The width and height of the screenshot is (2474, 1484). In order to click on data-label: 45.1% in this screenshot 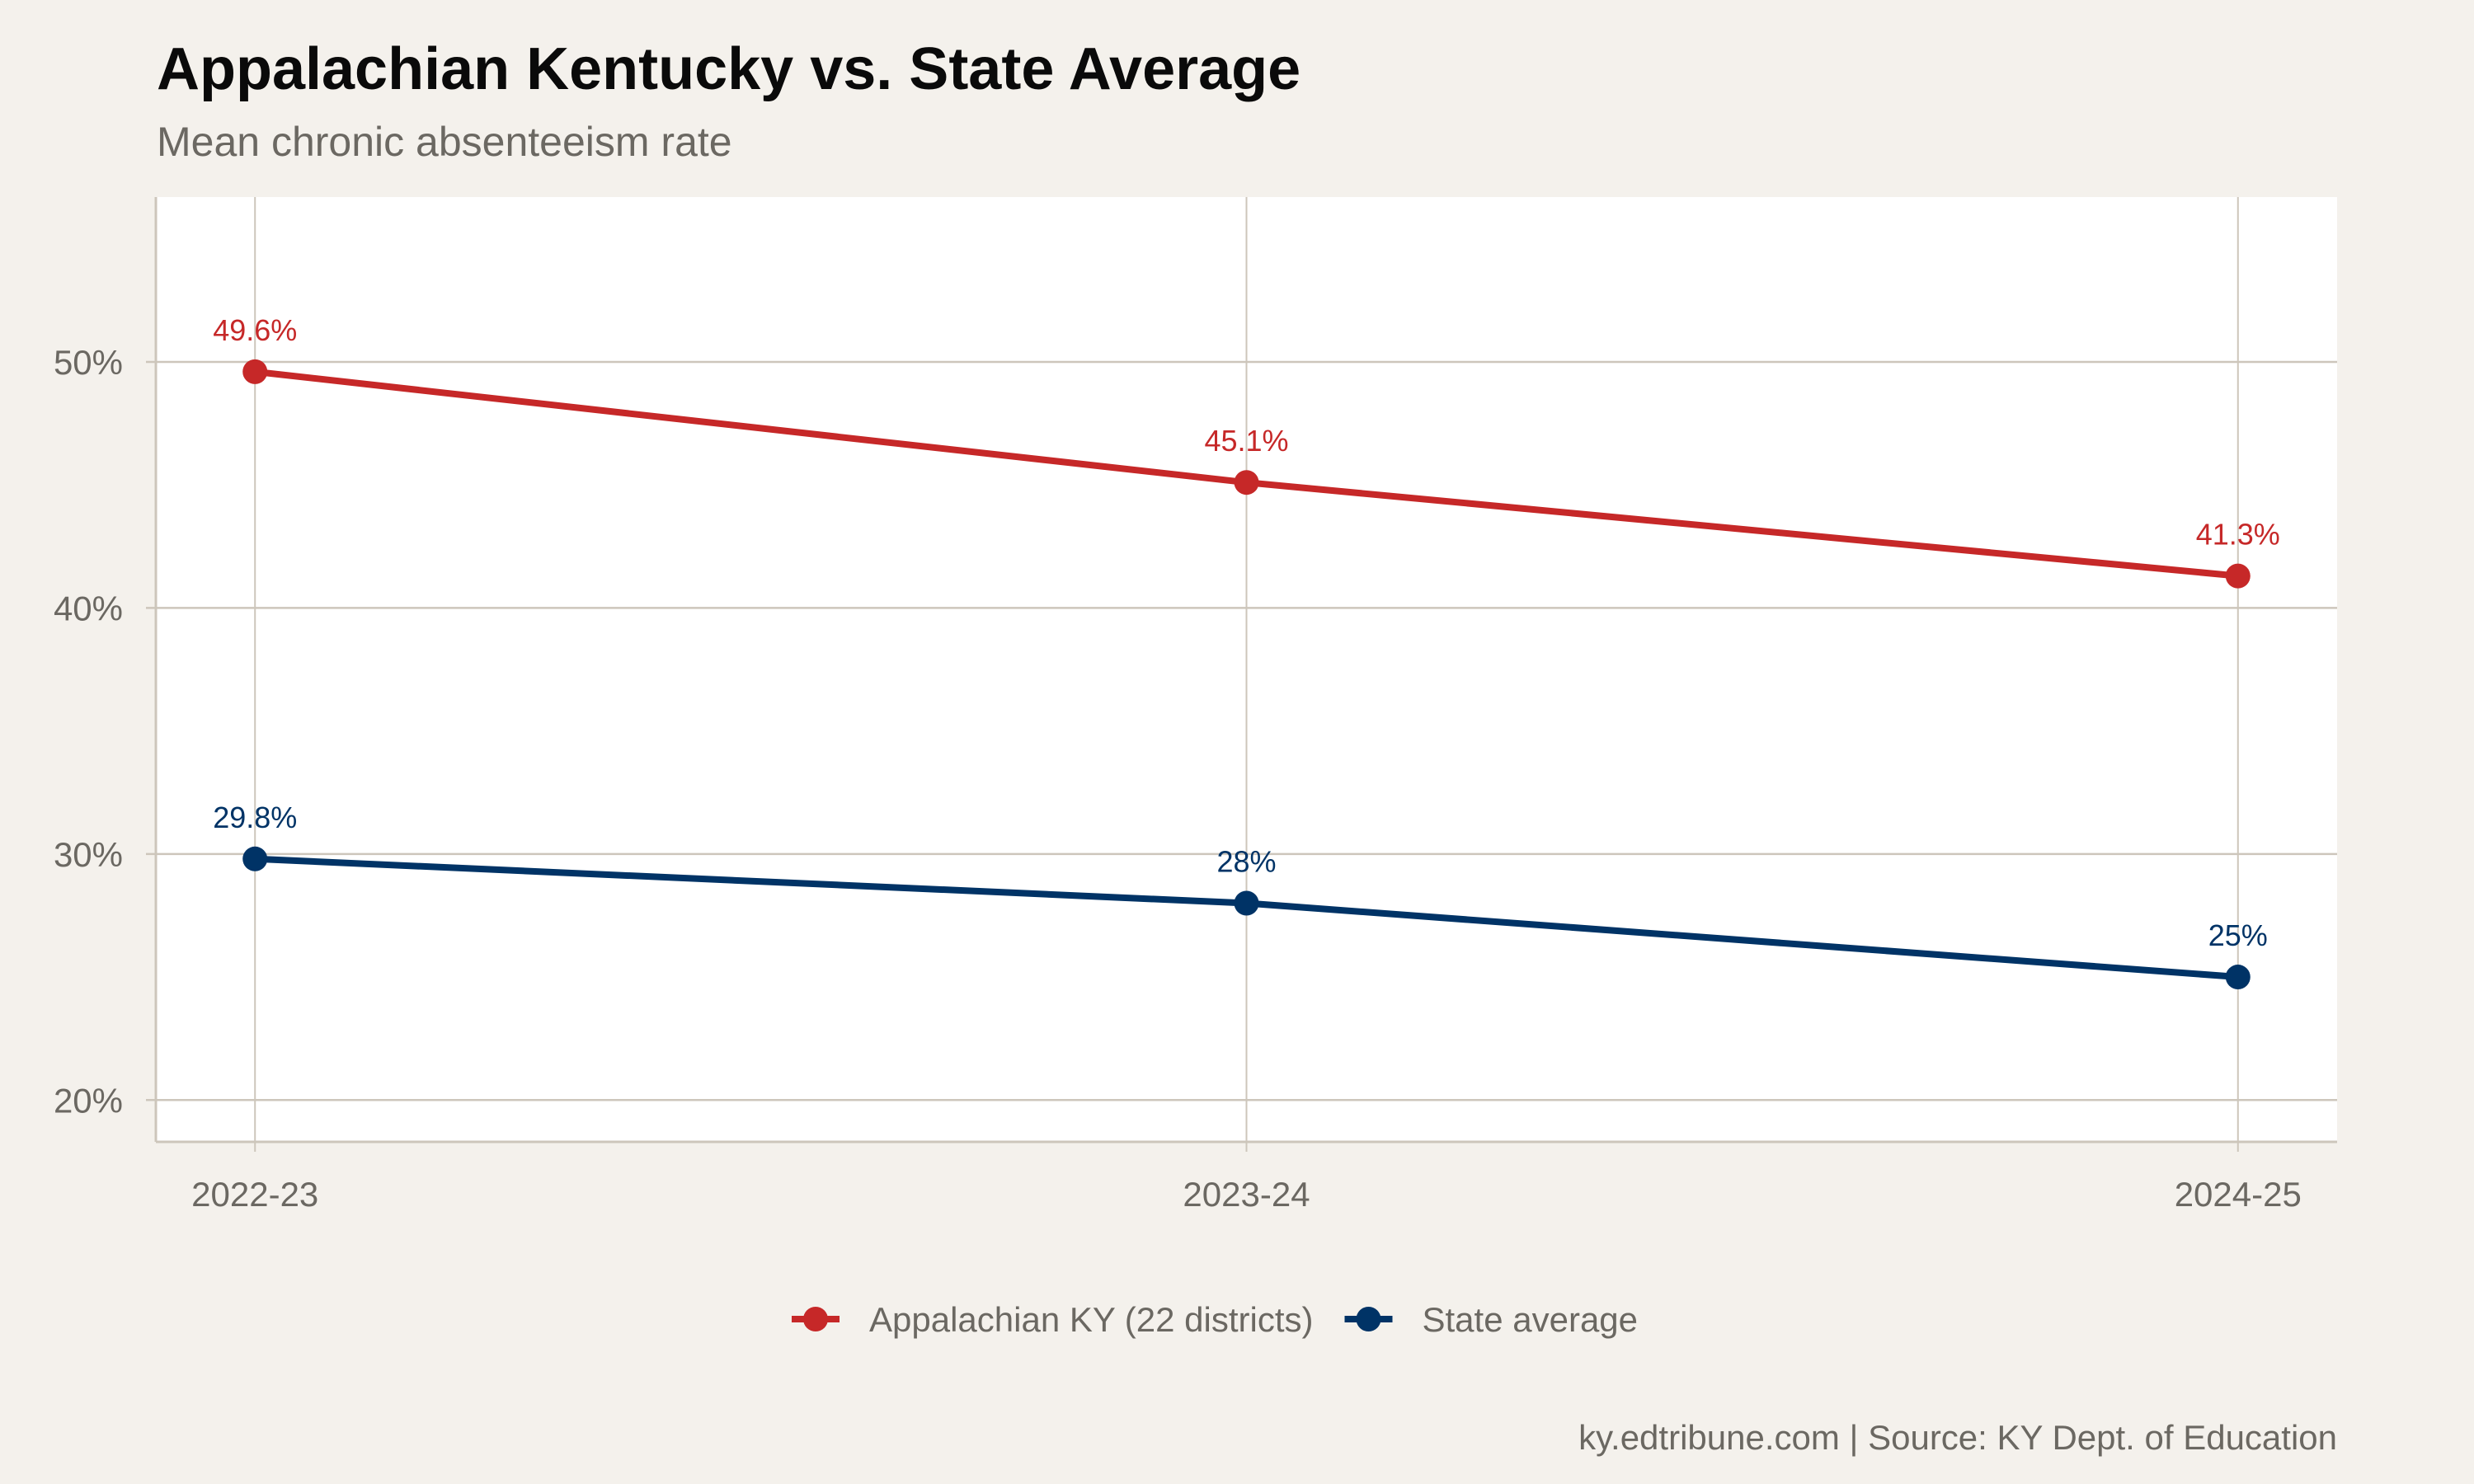, I will do `click(1246, 441)`.